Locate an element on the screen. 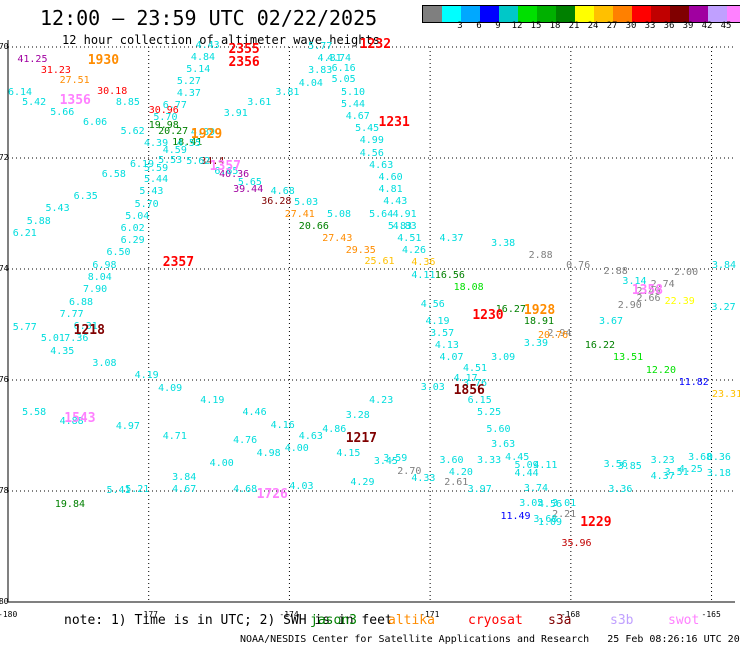 The height and width of the screenshot is (650, 740). pass-time-label: 1856 is located at coordinates (469, 390).